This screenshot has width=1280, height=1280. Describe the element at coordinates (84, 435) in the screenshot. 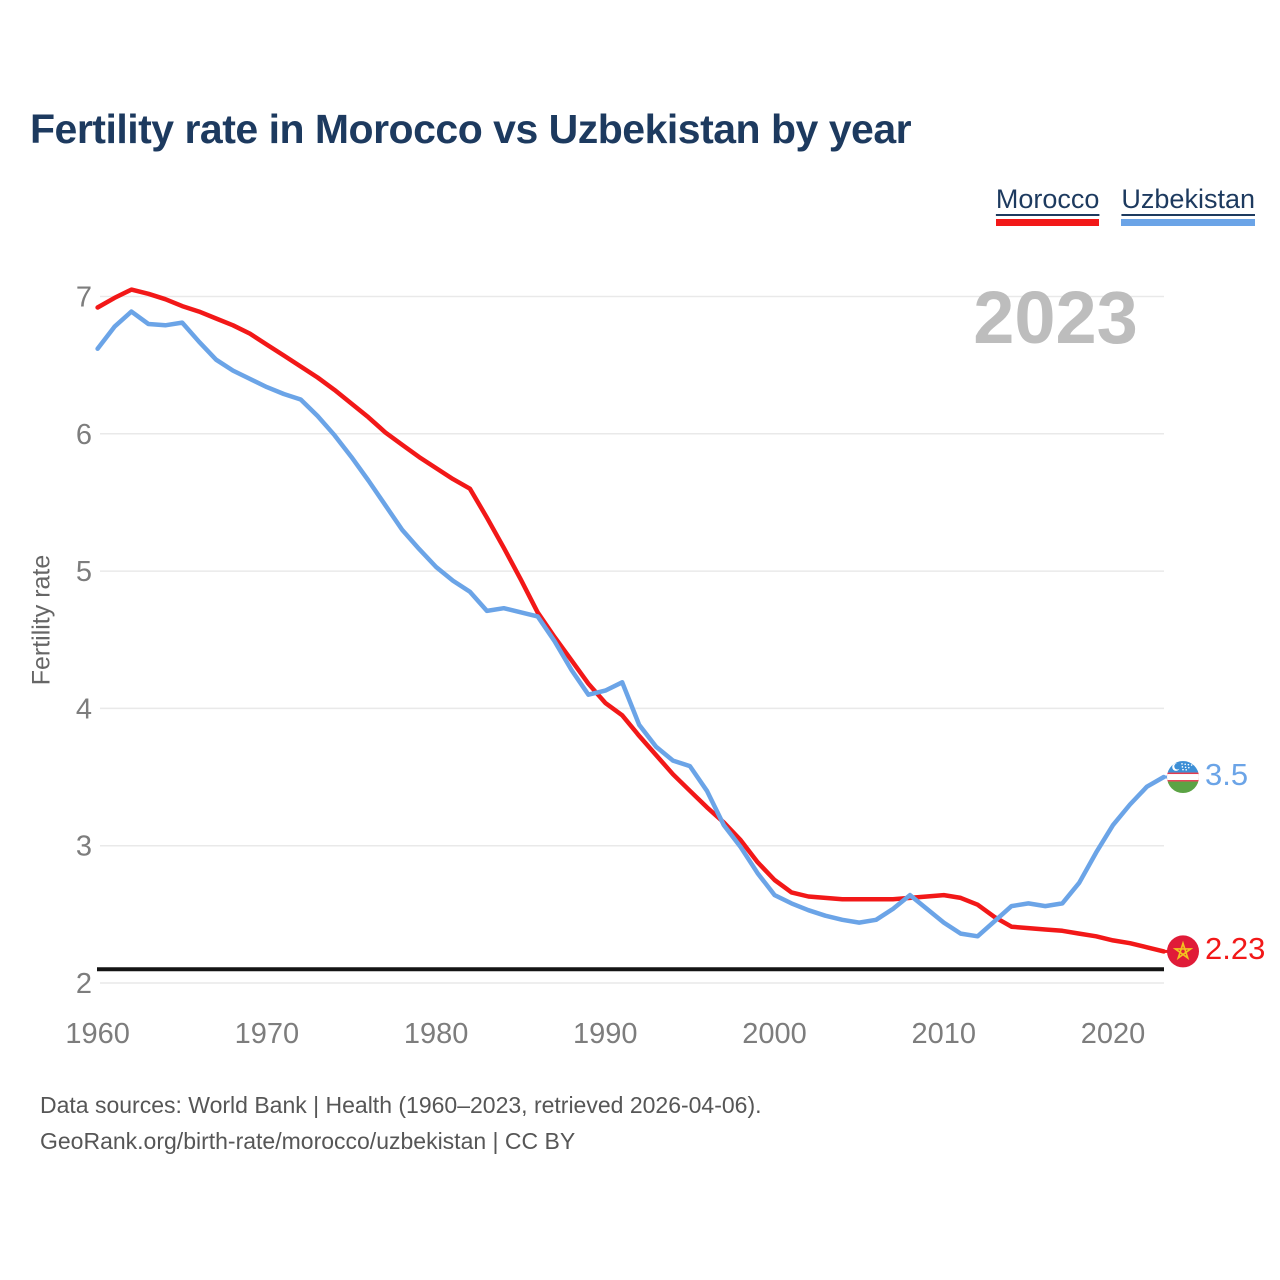

I see `y-tick-6: 6` at that location.